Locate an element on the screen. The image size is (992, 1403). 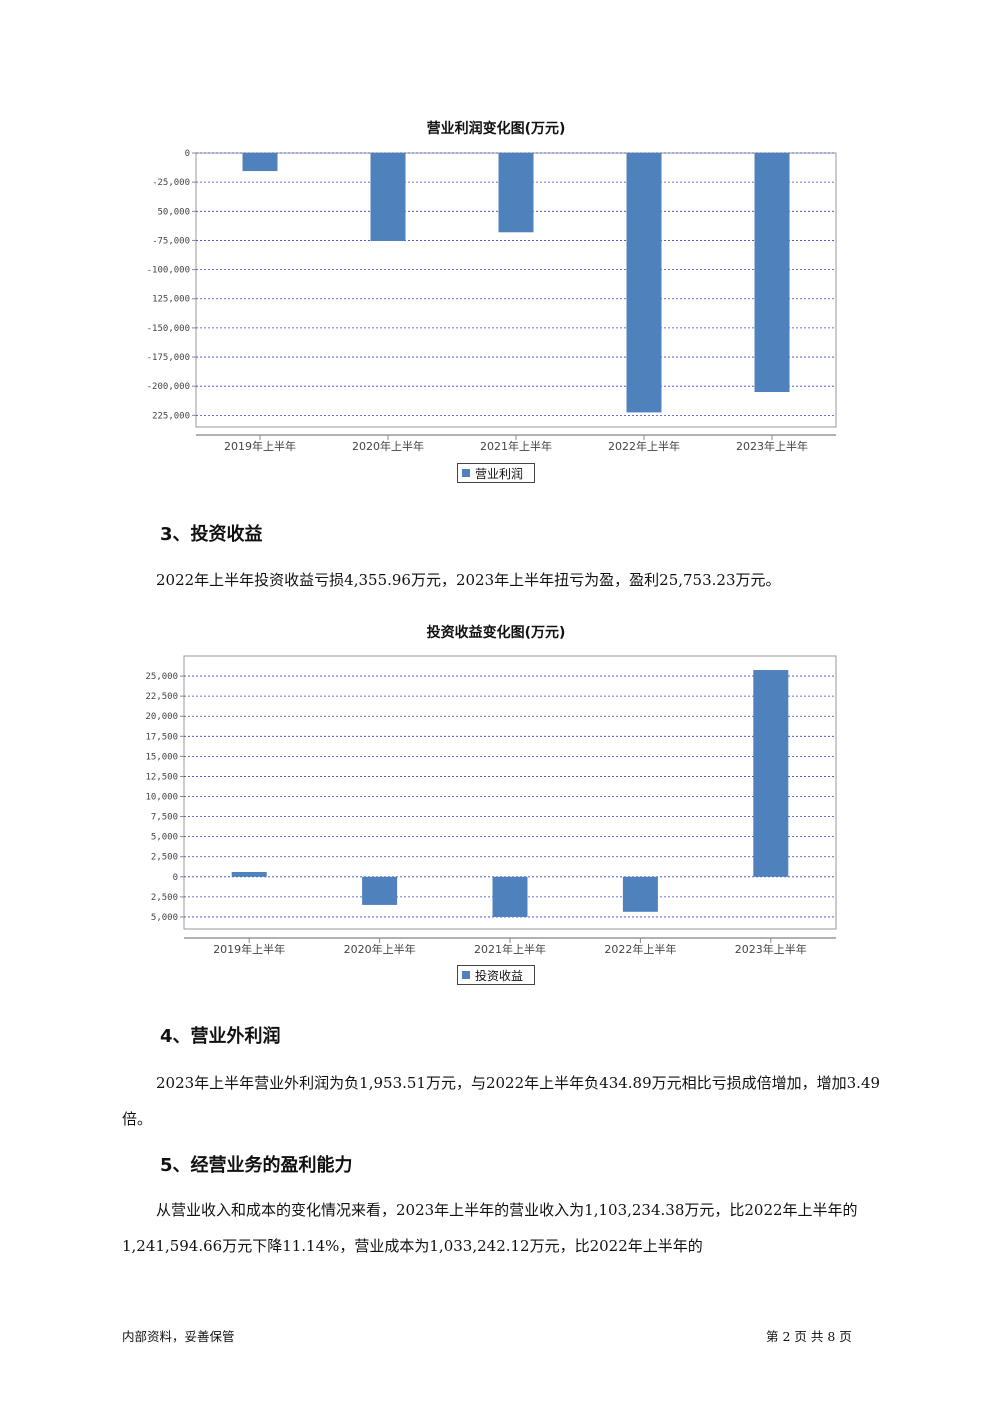
y-tick-label: 12,500 is located at coordinates (161, 777).